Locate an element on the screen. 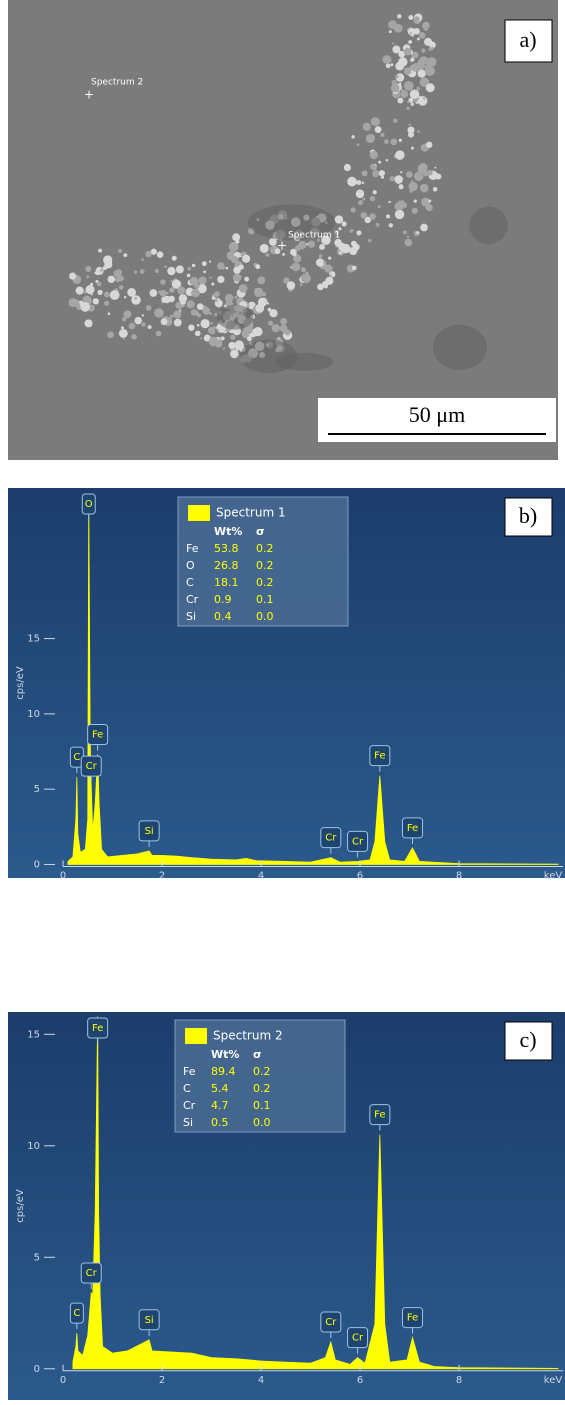 This screenshot has width=565, height=1405. y-tick-label: 0 is located at coordinates (37, 1369).